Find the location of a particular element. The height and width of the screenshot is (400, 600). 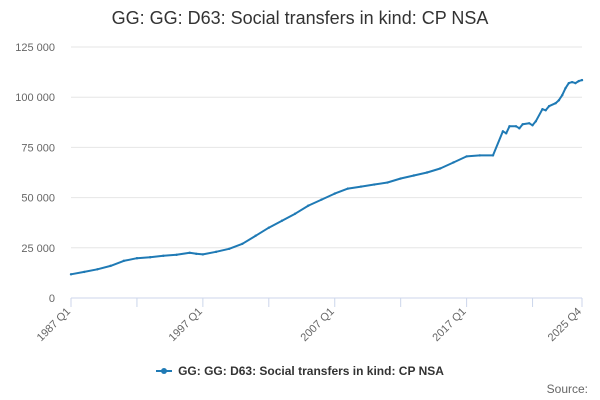

y-tick-label: 0 is located at coordinates (52, 299).